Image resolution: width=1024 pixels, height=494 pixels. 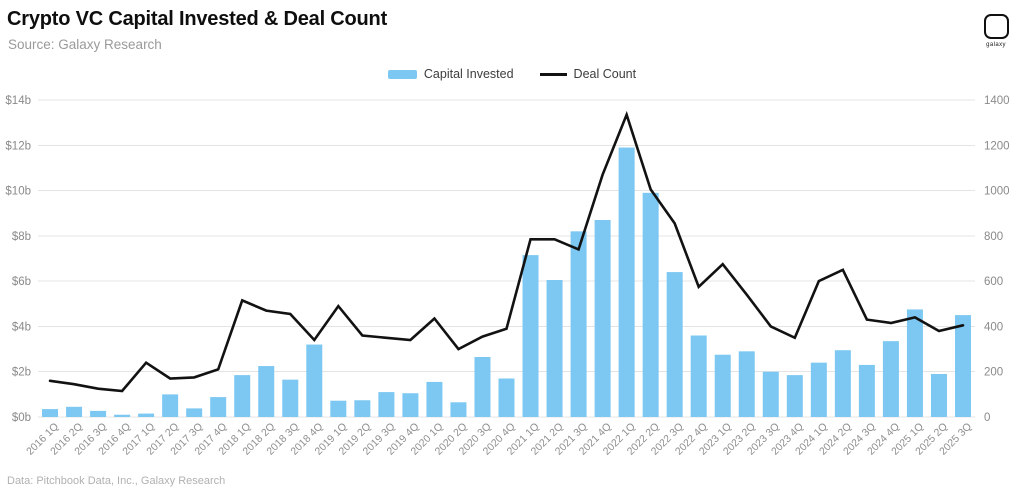 What do you see at coordinates (993, 327) in the screenshot?
I see `y-axis-right-tick-label: 400` at bounding box center [993, 327].